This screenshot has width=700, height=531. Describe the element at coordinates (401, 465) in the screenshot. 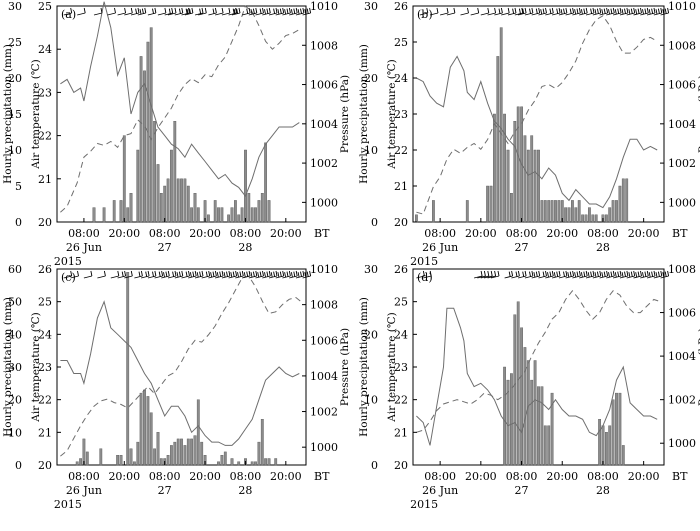

I see `temp-tick-label: 20` at that location.